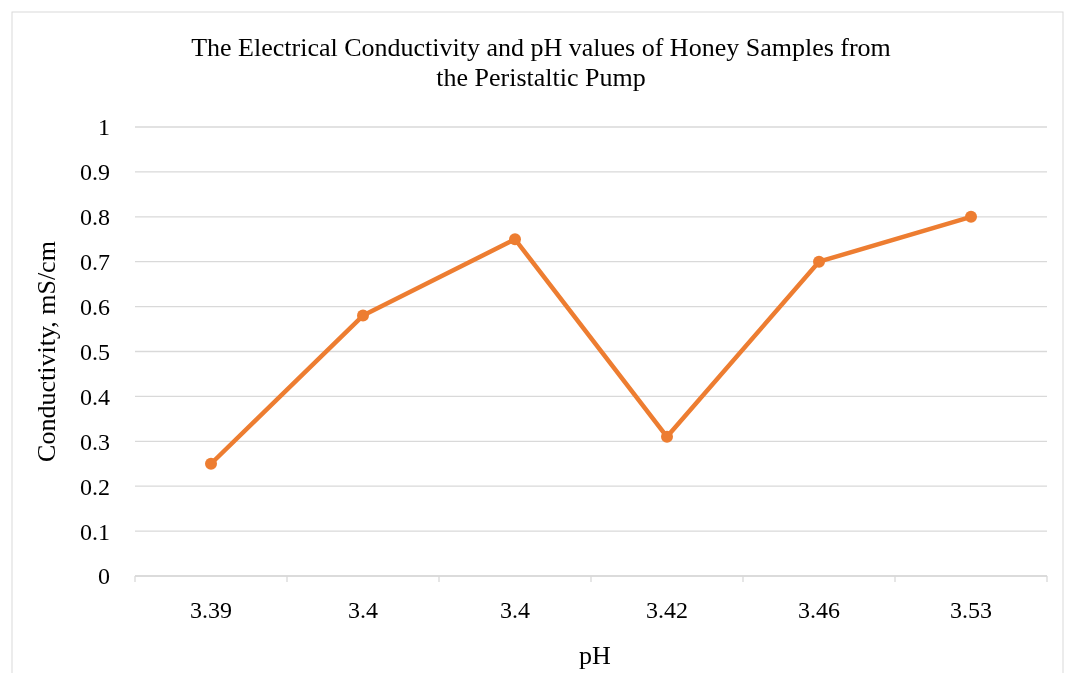  I want to click on y-axis-title: Conductivity, mS/cm, so click(46, 351).